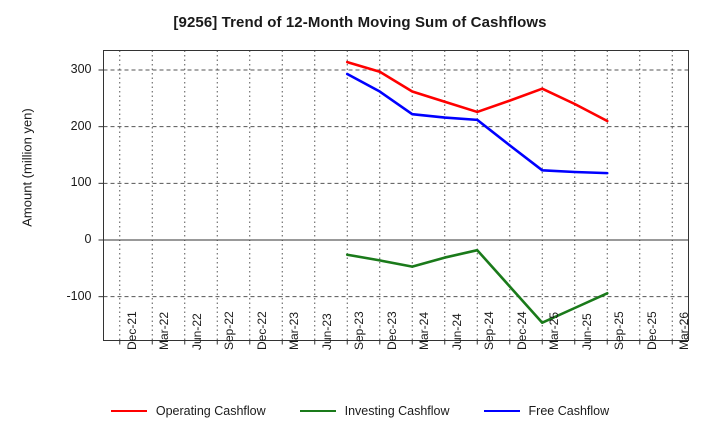 The width and height of the screenshot is (720, 440). I want to click on legend-item: Investing Cashflow, so click(374, 411).